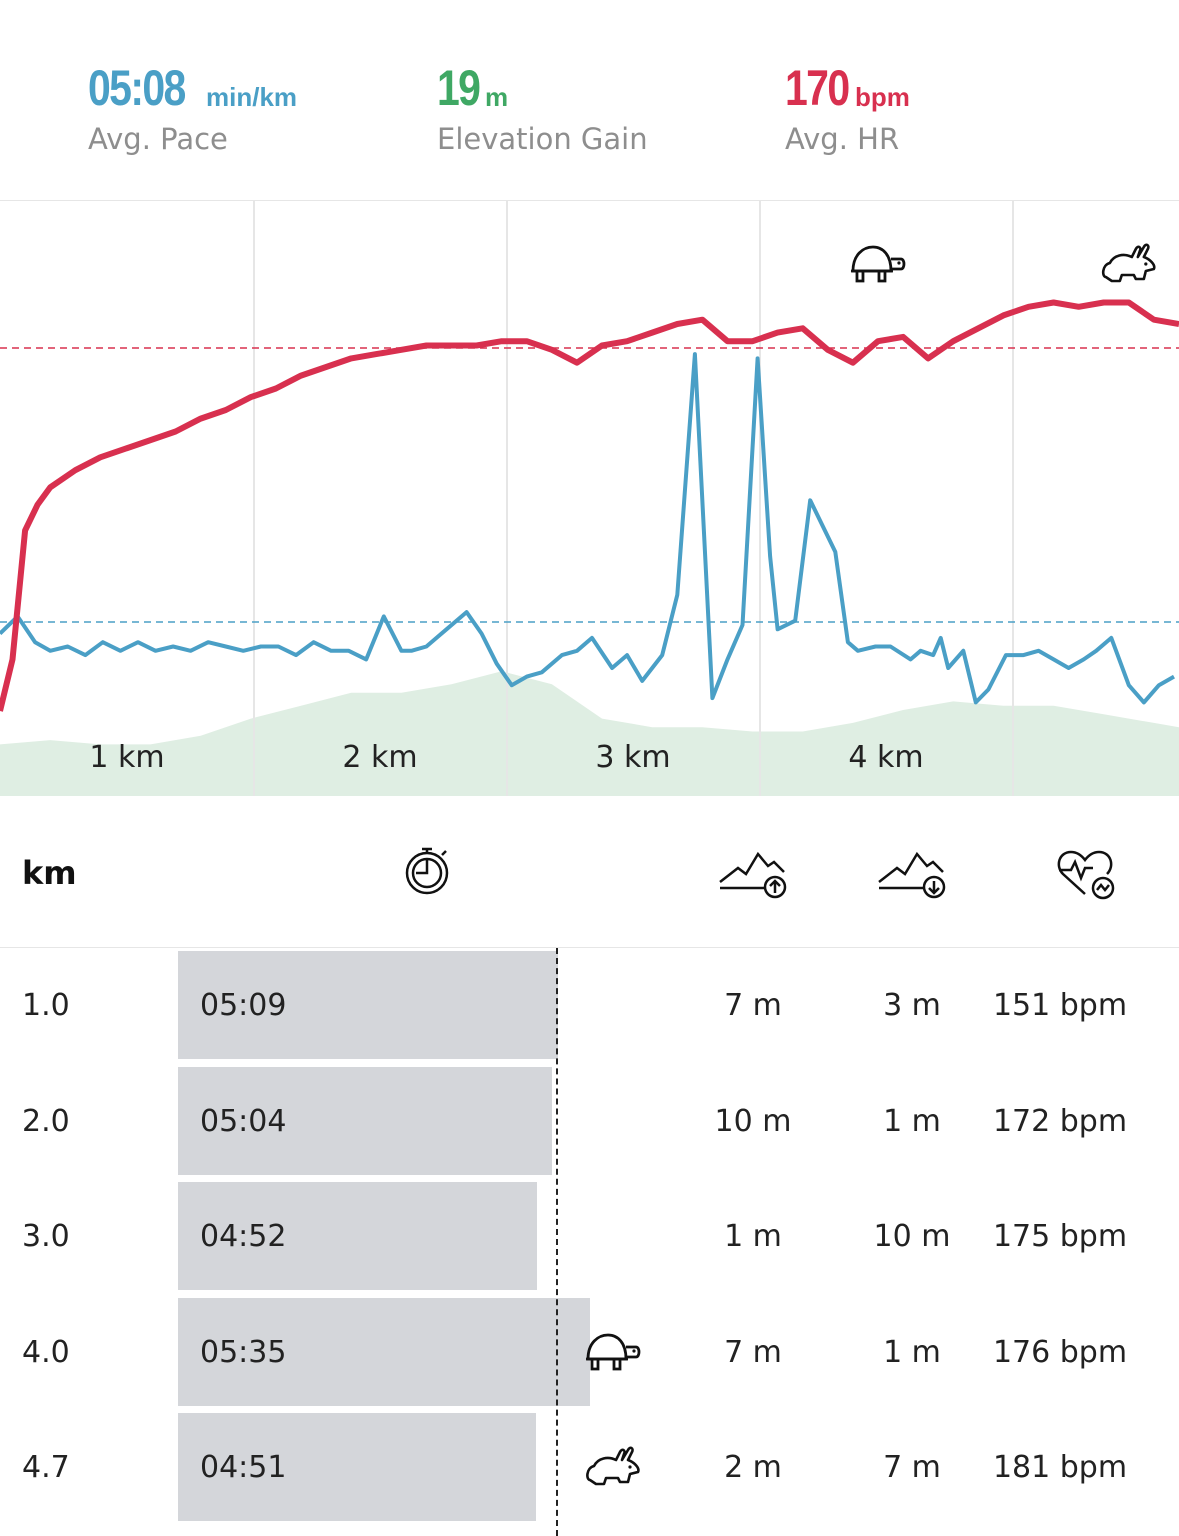 The height and width of the screenshot is (1536, 1179). I want to click on split-elevation-down: 10 m, so click(912, 1236).